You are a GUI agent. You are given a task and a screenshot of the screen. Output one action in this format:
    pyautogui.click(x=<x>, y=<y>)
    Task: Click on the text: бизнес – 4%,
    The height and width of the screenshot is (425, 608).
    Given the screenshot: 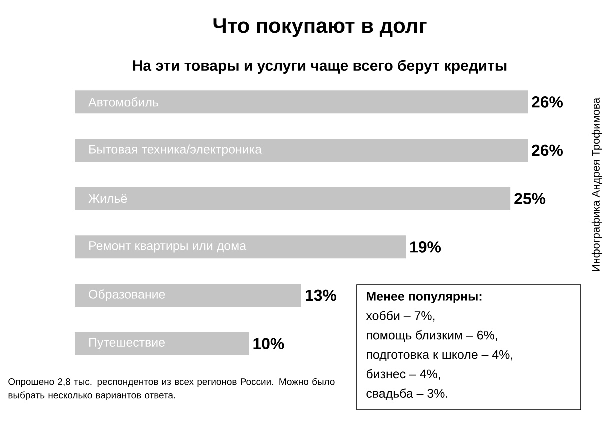 What is the action you would take?
    pyautogui.click(x=403, y=374)
    